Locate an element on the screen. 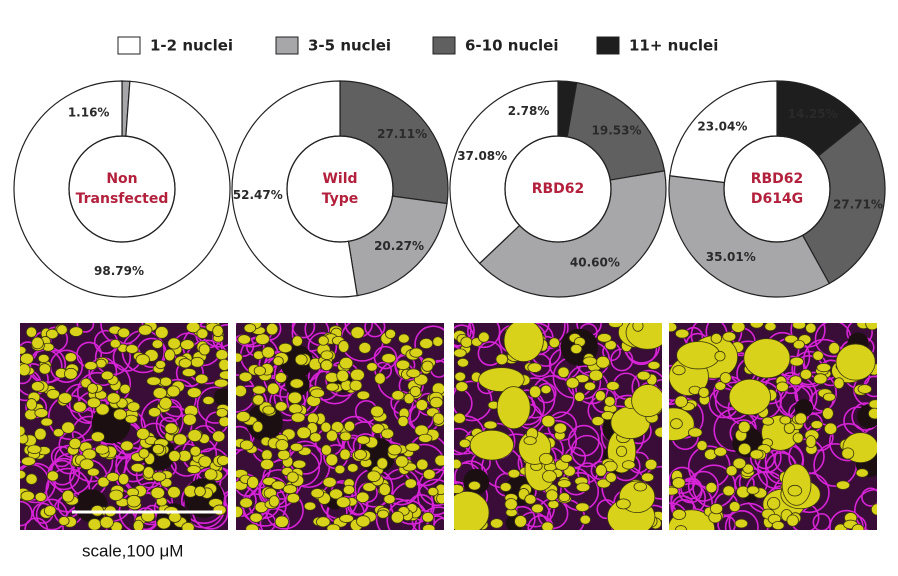  value-label: 23.04% is located at coordinates (722, 127).